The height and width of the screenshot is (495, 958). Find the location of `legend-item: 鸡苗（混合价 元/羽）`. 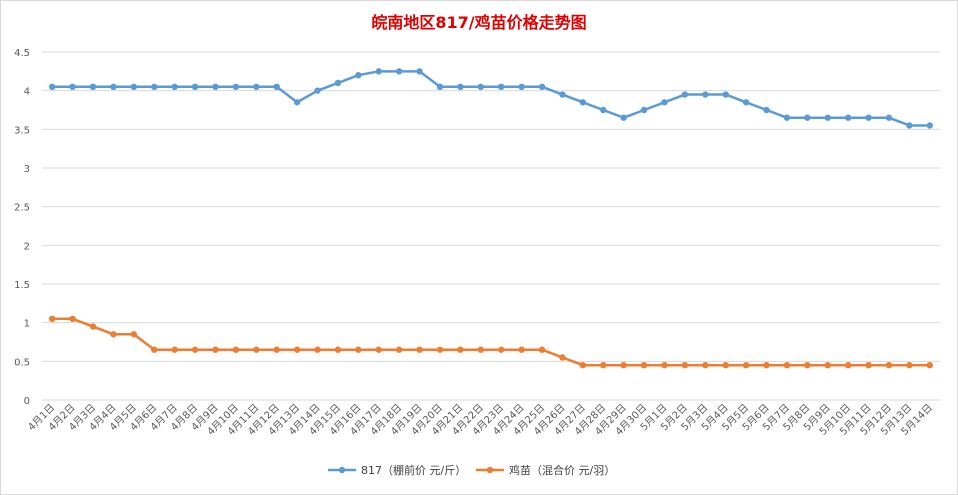

legend-item: 鸡苗（混合价 元/羽） is located at coordinates (545, 470).